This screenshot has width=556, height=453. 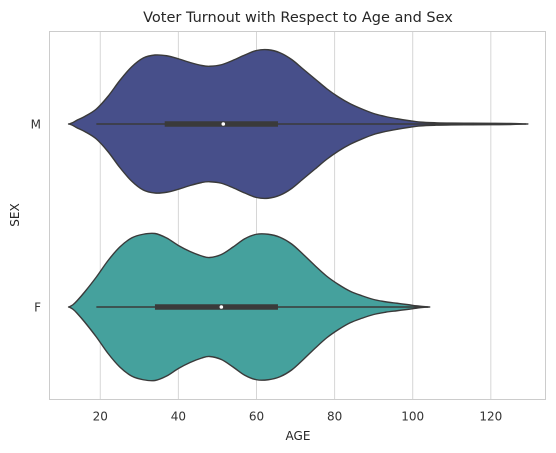 What do you see at coordinates (298, 436) in the screenshot?
I see `x-axis-label: AGE` at bounding box center [298, 436].